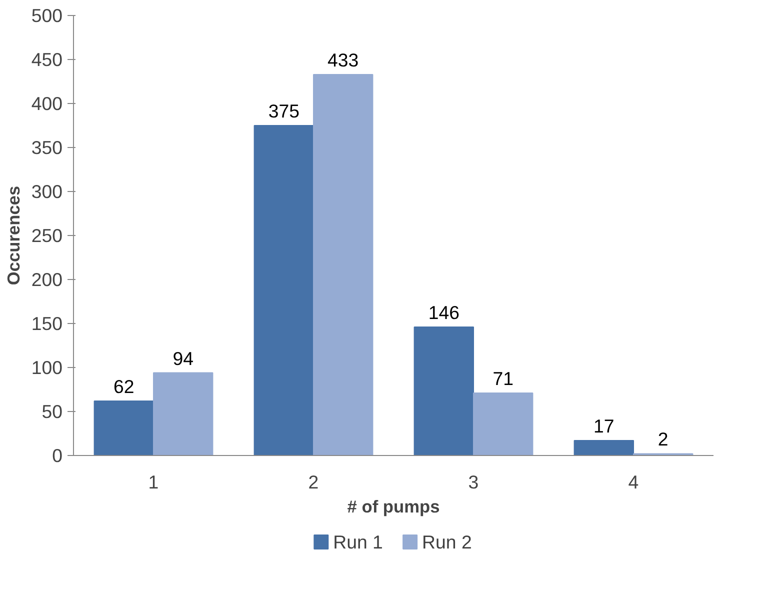 This screenshot has width=778, height=609. Describe the element at coordinates (343, 59) in the screenshot. I see `data-label: 433` at that location.